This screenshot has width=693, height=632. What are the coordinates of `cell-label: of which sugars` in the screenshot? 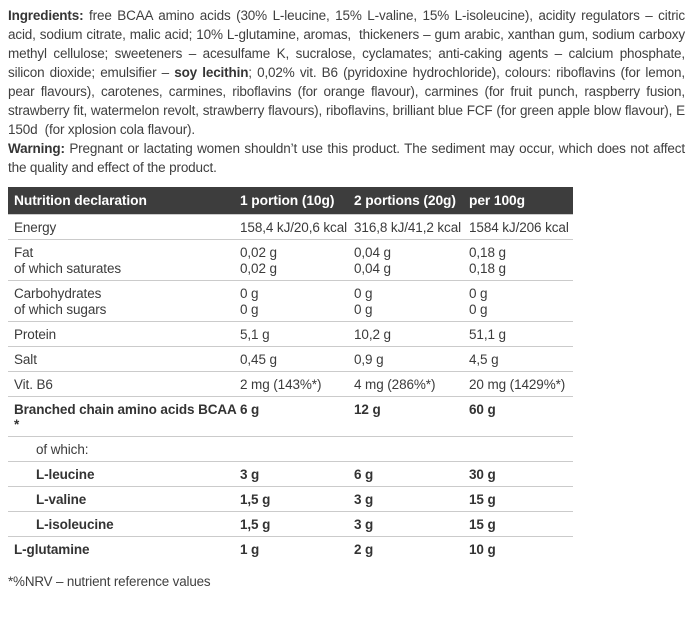 It's located at (60, 309).